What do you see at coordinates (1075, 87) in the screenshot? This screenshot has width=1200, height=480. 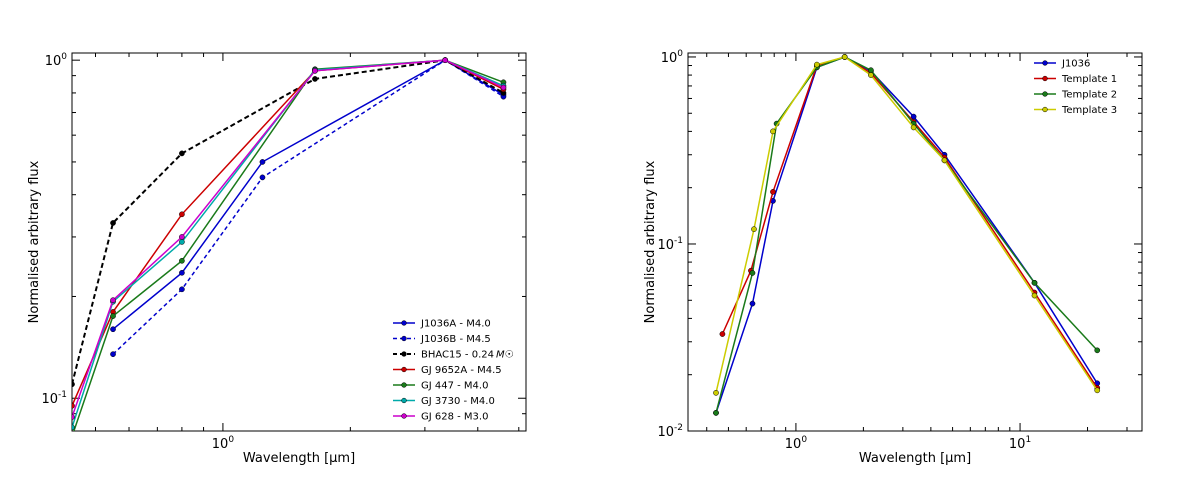 I see `legend: J1036 Template 1 Template 2 Template 3` at bounding box center [1075, 87].